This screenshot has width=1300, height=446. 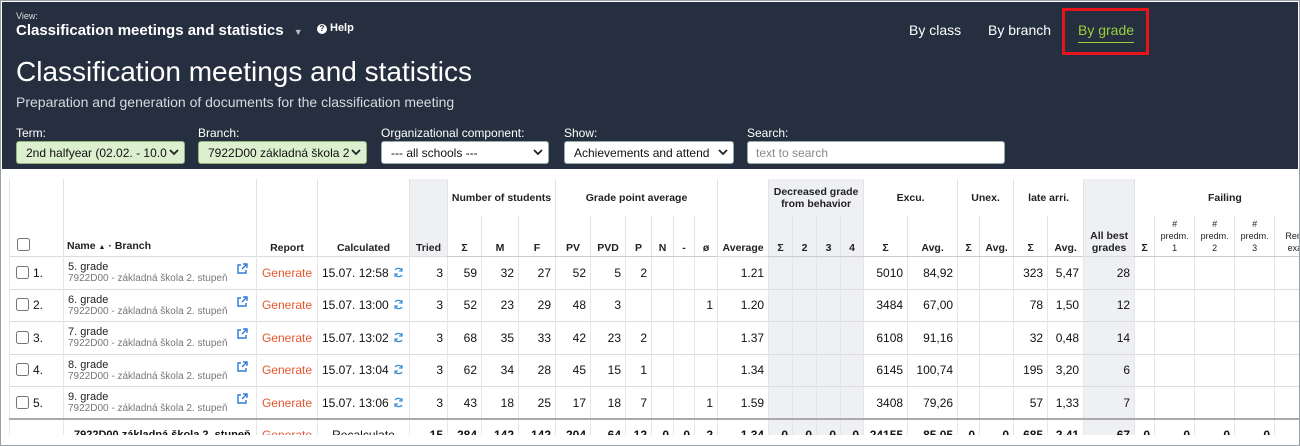 What do you see at coordinates (363, 426) in the screenshot?
I see `recalculate-link: Recalculate` at bounding box center [363, 426].